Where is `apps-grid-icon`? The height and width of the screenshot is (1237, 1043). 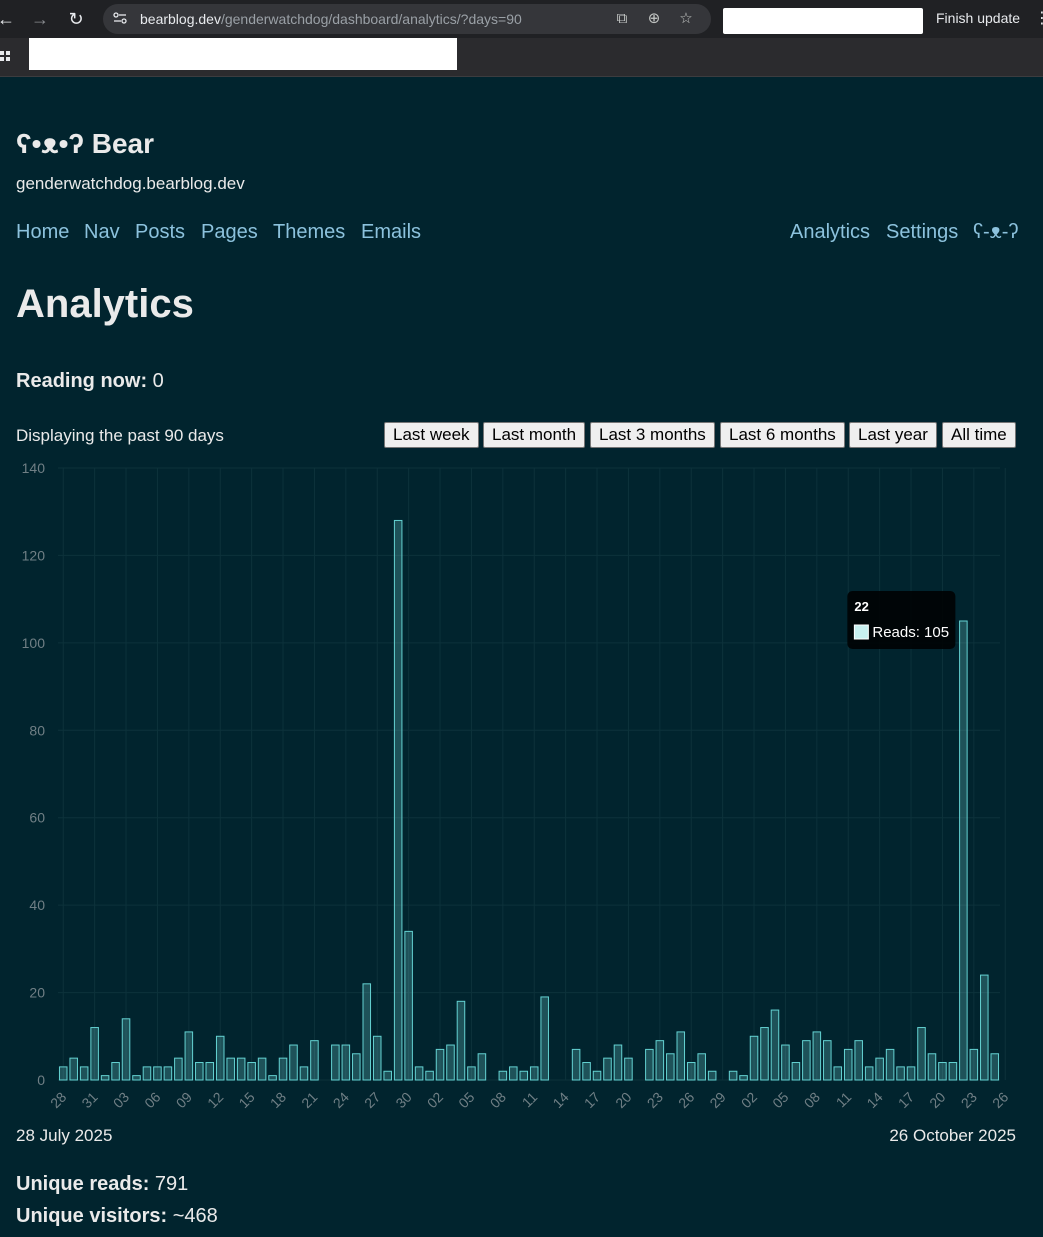 apps-grid-icon is located at coordinates (5, 56).